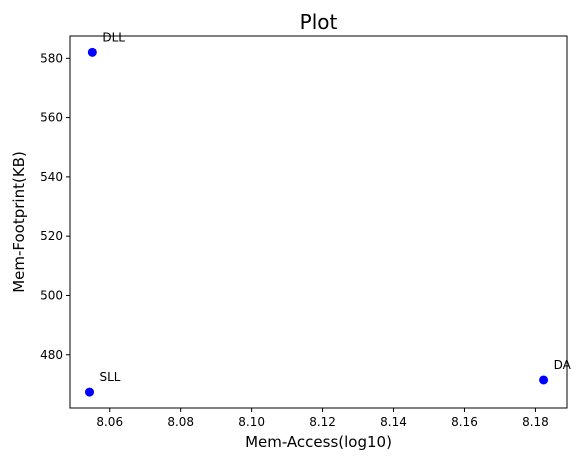  Describe the element at coordinates (180, 422) in the screenshot. I see `x-tick-label: 8.08` at that location.